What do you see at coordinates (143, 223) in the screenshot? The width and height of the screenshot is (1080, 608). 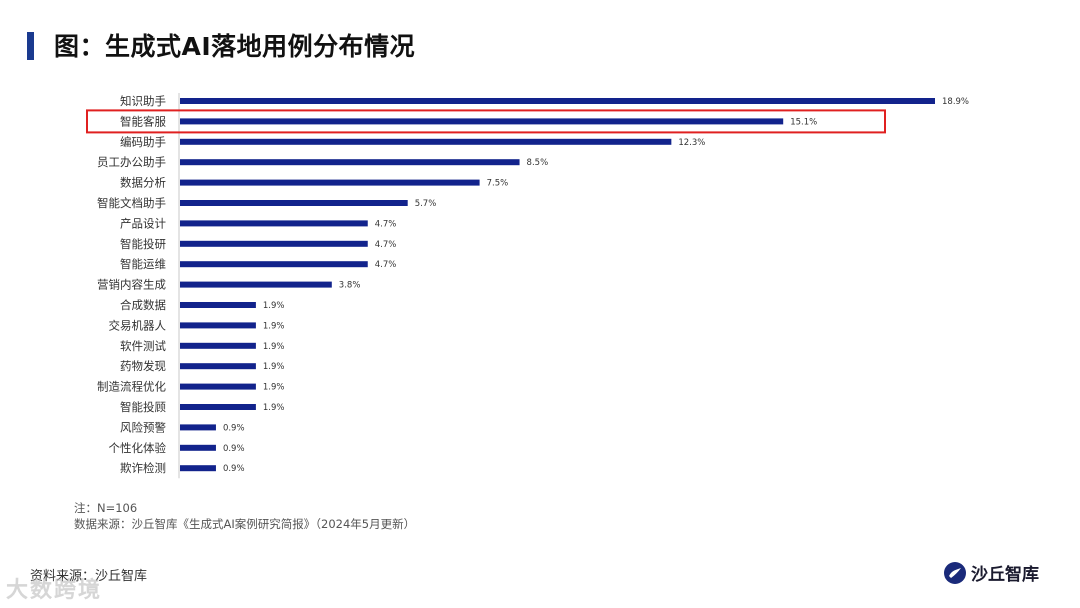 I see `category-label: 产品设计` at bounding box center [143, 223].